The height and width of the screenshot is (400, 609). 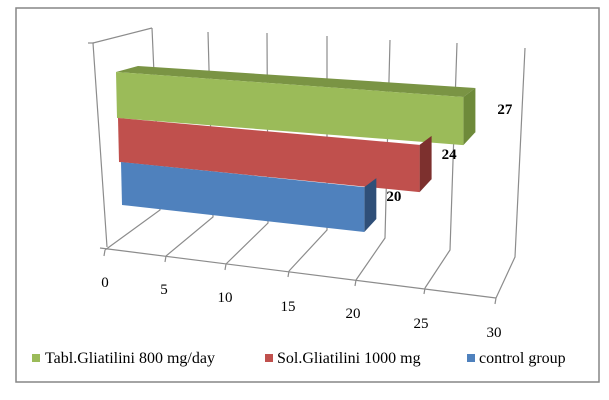 I want to click on legend-label: Tabl.Gliatilini 800 mg/day, so click(x=130, y=358).